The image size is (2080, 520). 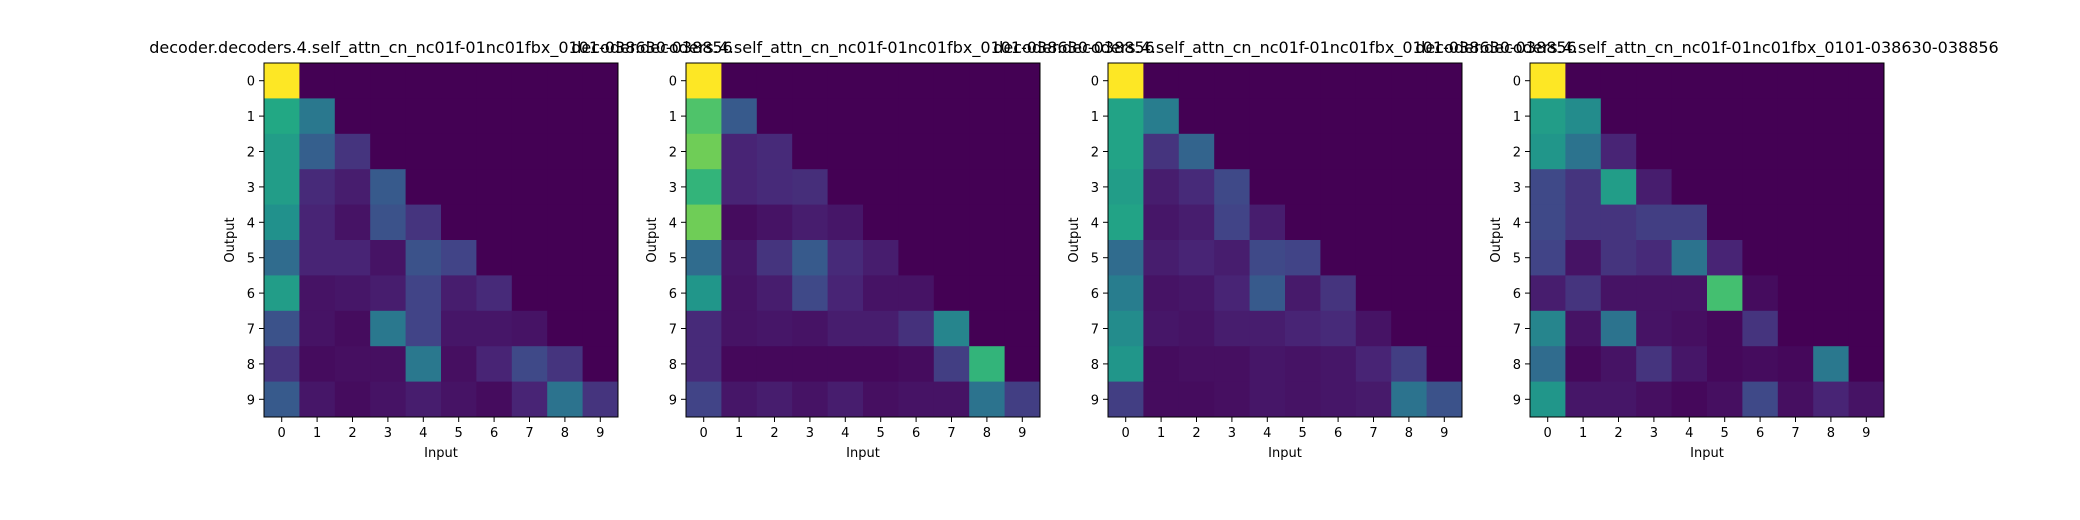 I want to click on y-tick-label: 3, so click(x=1517, y=188).